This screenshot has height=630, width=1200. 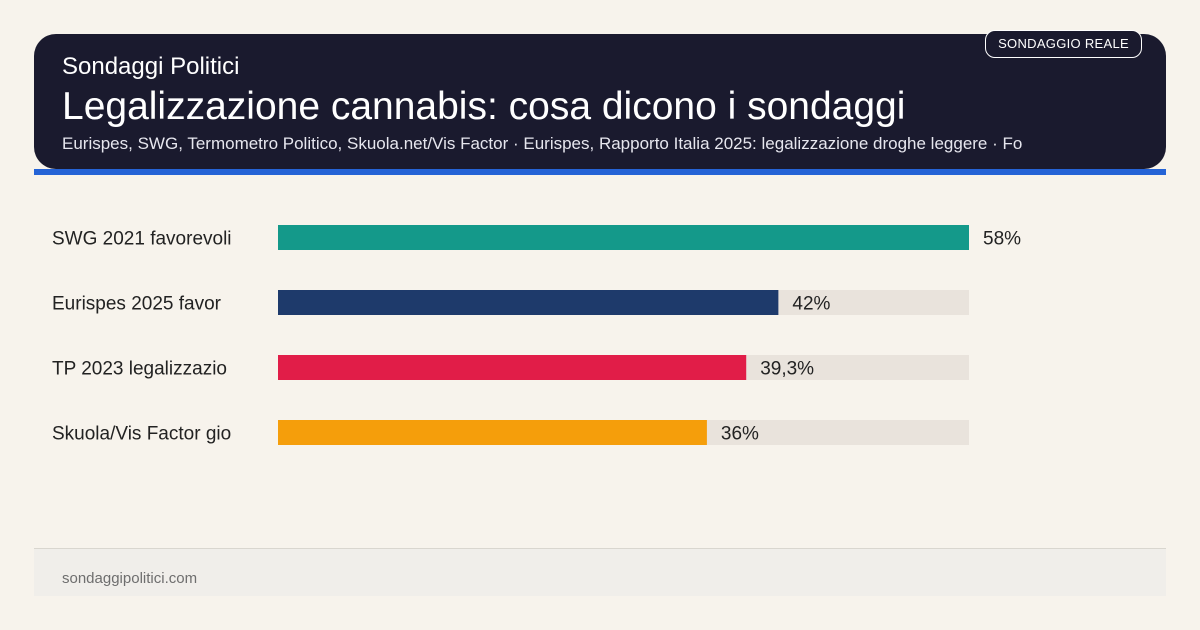 I want to click on brand-name: Sondaggi Politici, so click(x=151, y=66).